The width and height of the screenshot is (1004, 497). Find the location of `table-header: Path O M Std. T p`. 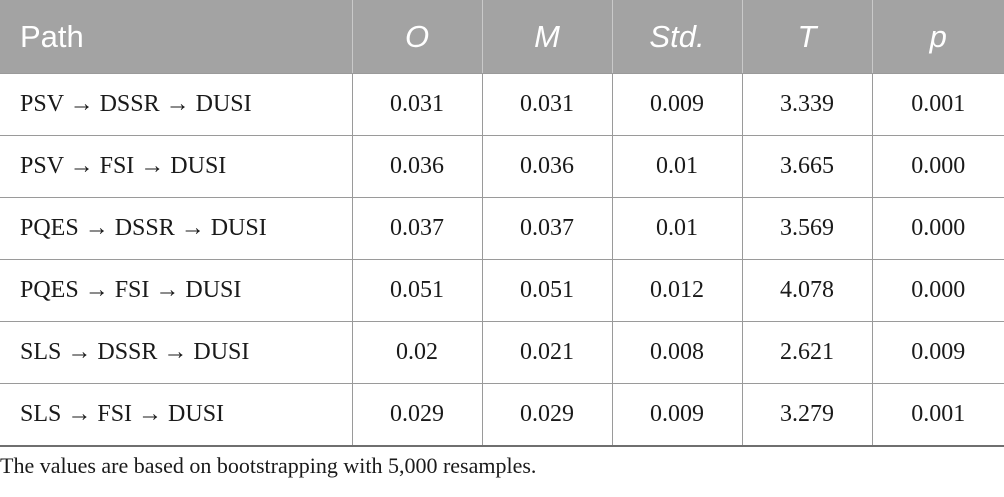

table-header: Path O M Std. T p is located at coordinates (502, 37).